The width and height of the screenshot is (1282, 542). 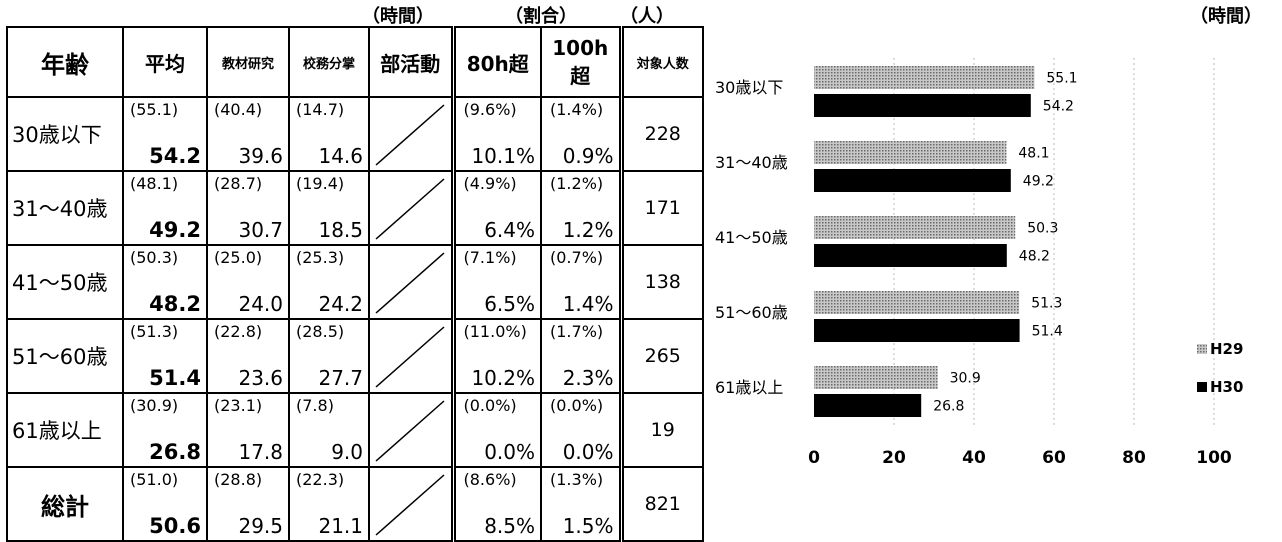 What do you see at coordinates (751, 162) in the screenshot?
I see `category-label: 31〜40歳` at bounding box center [751, 162].